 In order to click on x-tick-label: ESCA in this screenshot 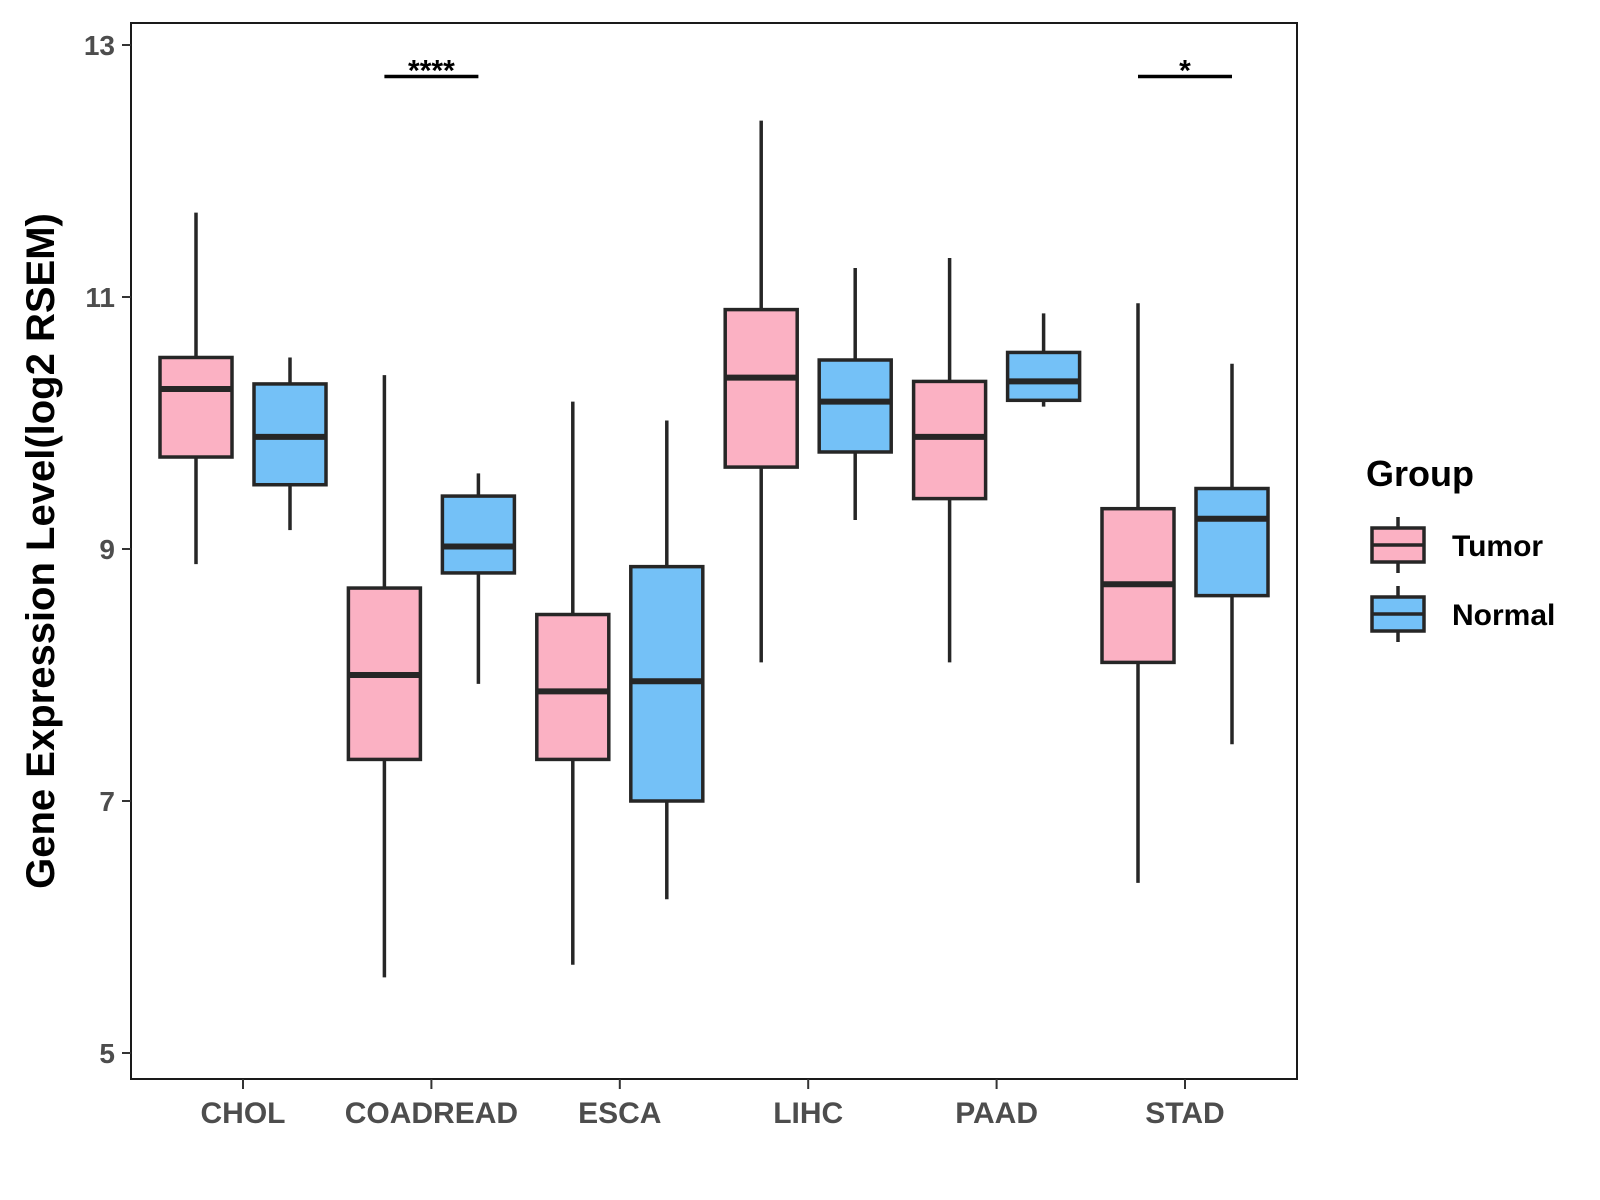, I will do `click(619, 1113)`.